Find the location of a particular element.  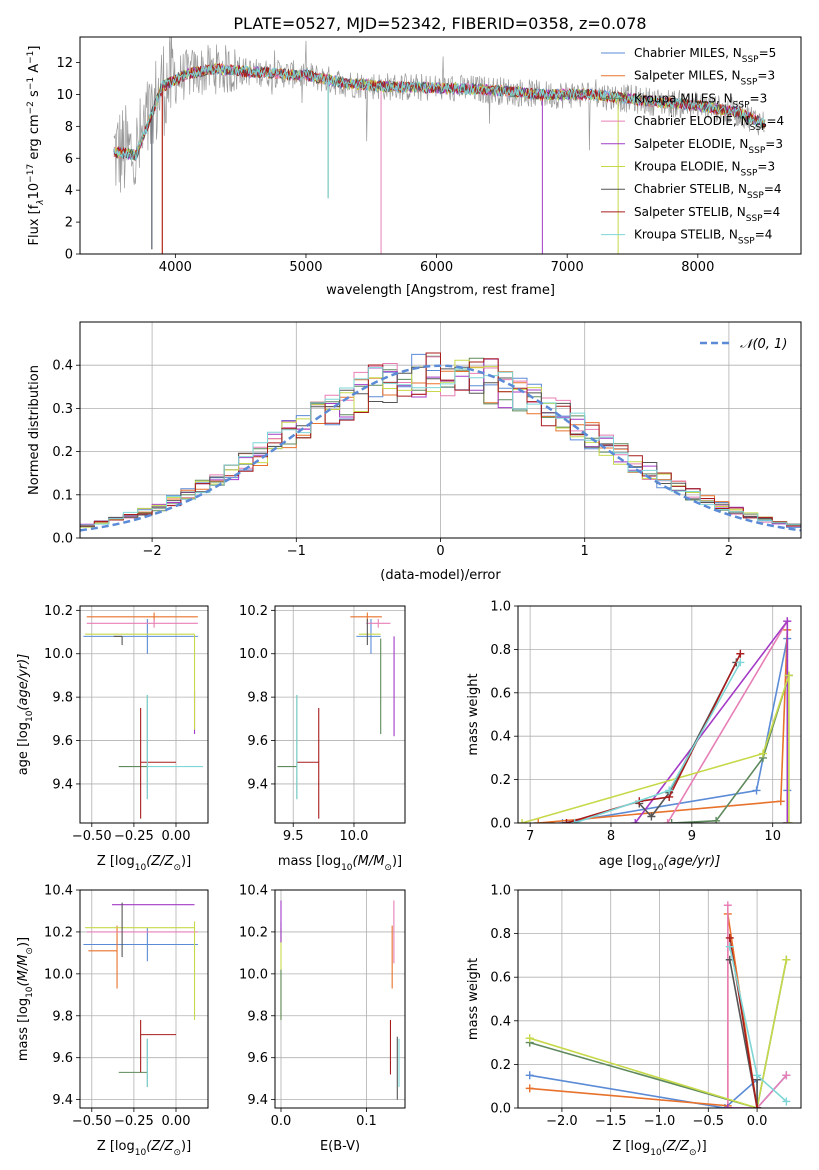

legend-label: Salpeter MILES, NSSP=3 is located at coordinates (704, 78).